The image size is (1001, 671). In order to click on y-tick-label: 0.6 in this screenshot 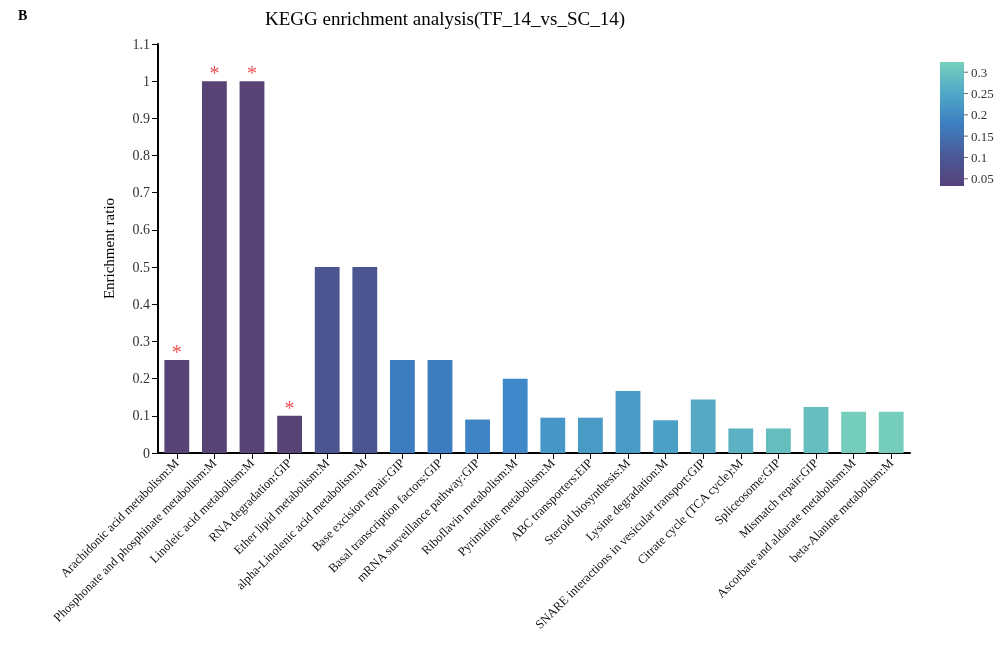, I will do `click(141, 230)`.